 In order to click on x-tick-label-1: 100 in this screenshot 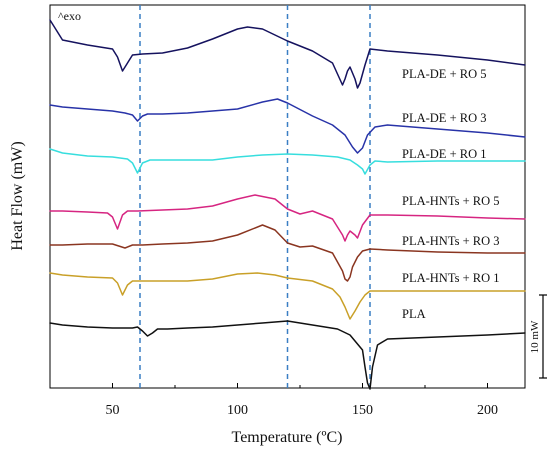, I will do `click(237, 410)`.